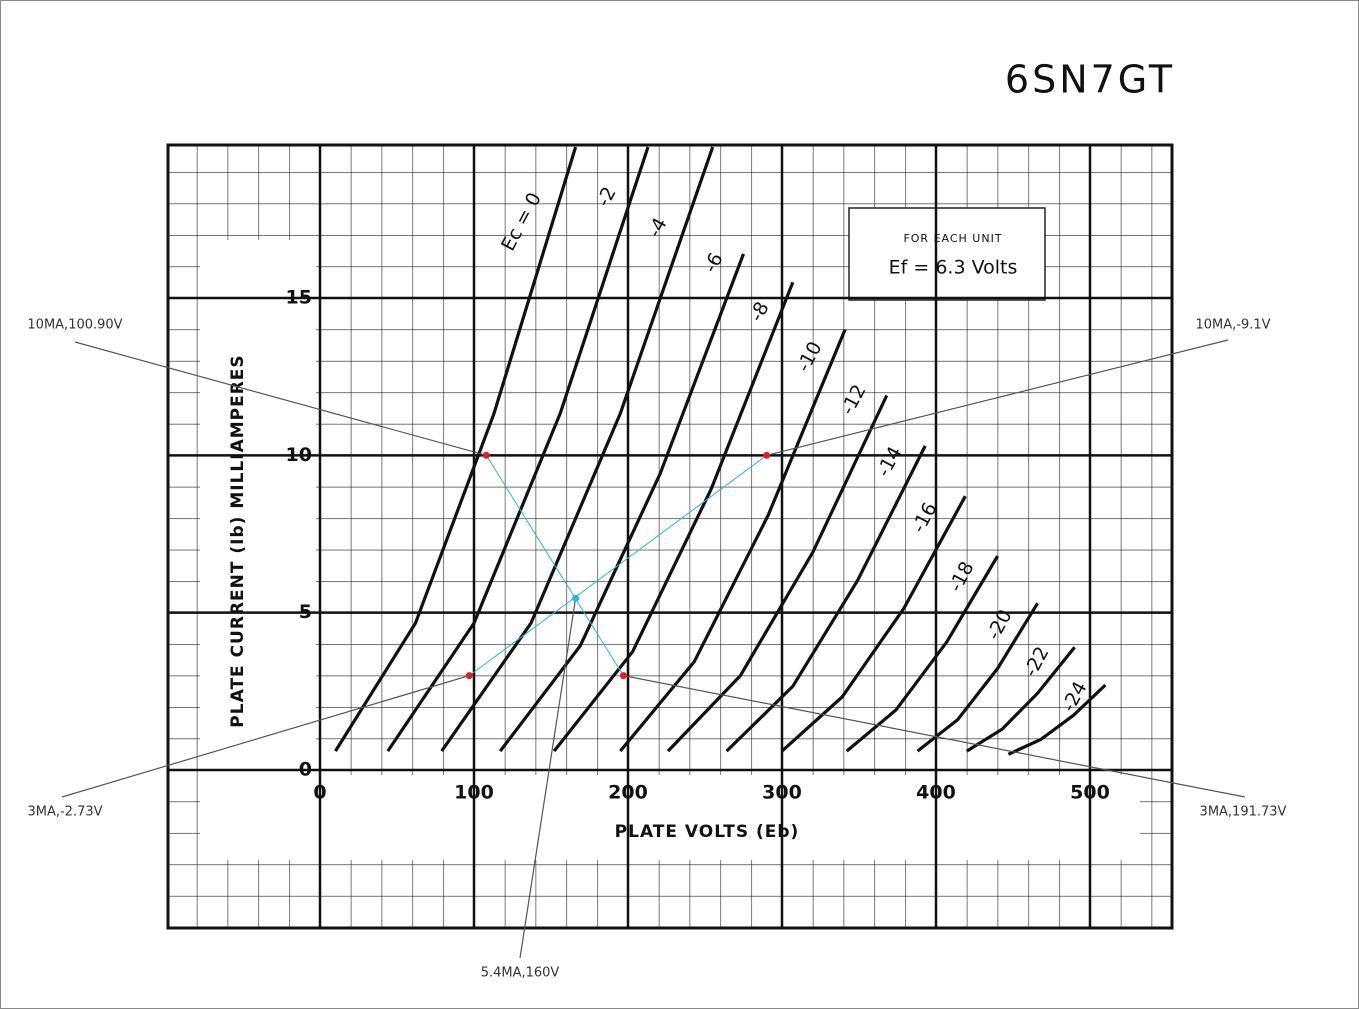  I want to click on annotation-label: 10MA,100.90V, so click(74, 325).